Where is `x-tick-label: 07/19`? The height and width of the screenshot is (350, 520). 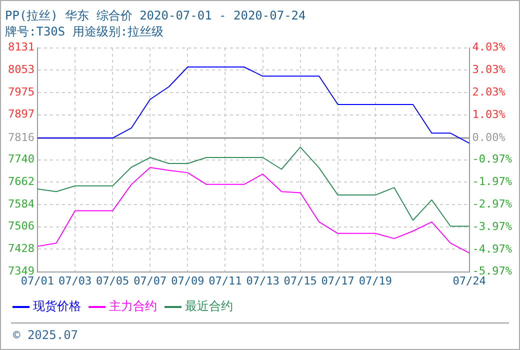
x-tick-label: 07/19 is located at coordinates (375, 281).